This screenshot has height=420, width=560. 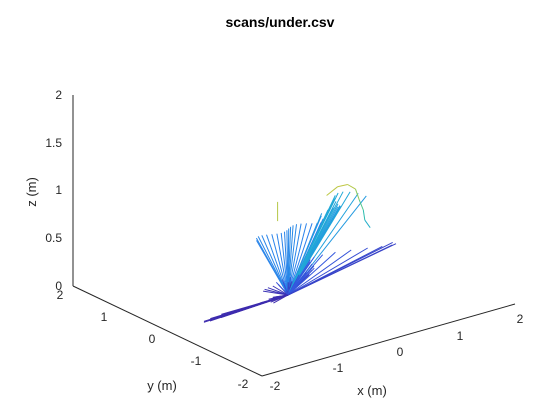 I want to click on z-tick-label: 0, so click(x=58, y=286).